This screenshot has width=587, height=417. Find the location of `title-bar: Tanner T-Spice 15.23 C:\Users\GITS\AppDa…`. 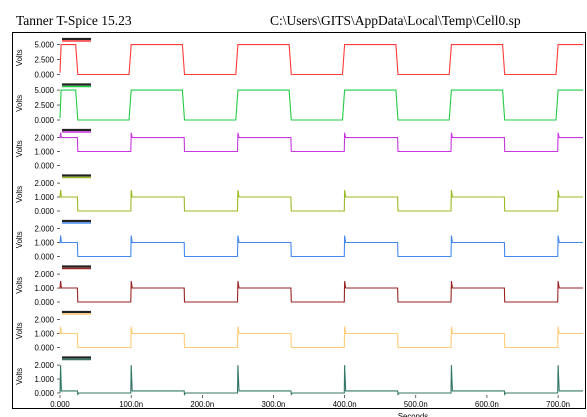

title-bar: Tanner T-Spice 15.23 C:\Users\GITS\AppDa… is located at coordinates (293, 15).